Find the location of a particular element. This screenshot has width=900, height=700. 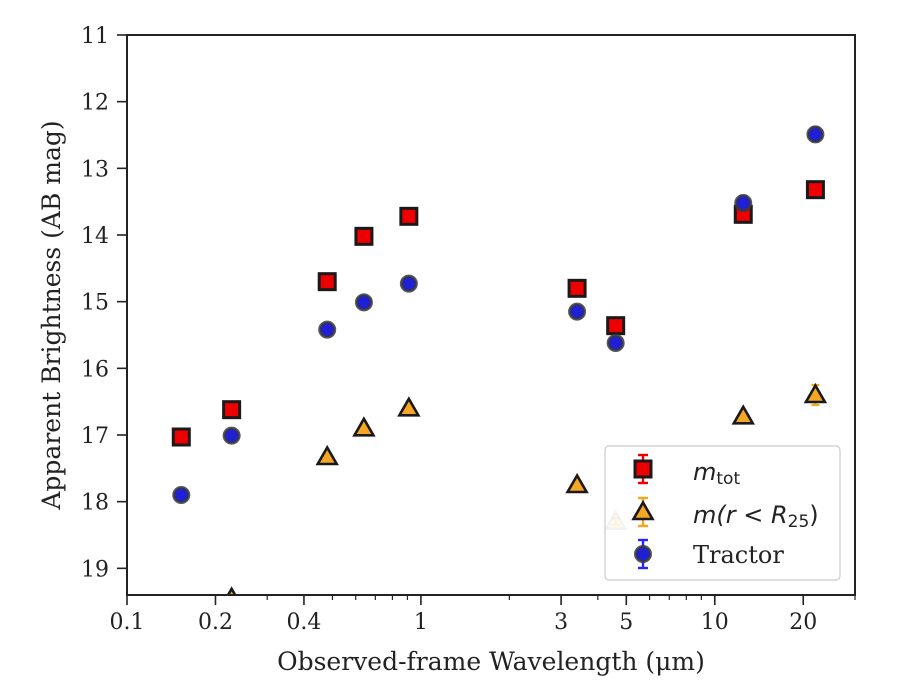

legend-item-mtot is located at coordinates (643, 469).